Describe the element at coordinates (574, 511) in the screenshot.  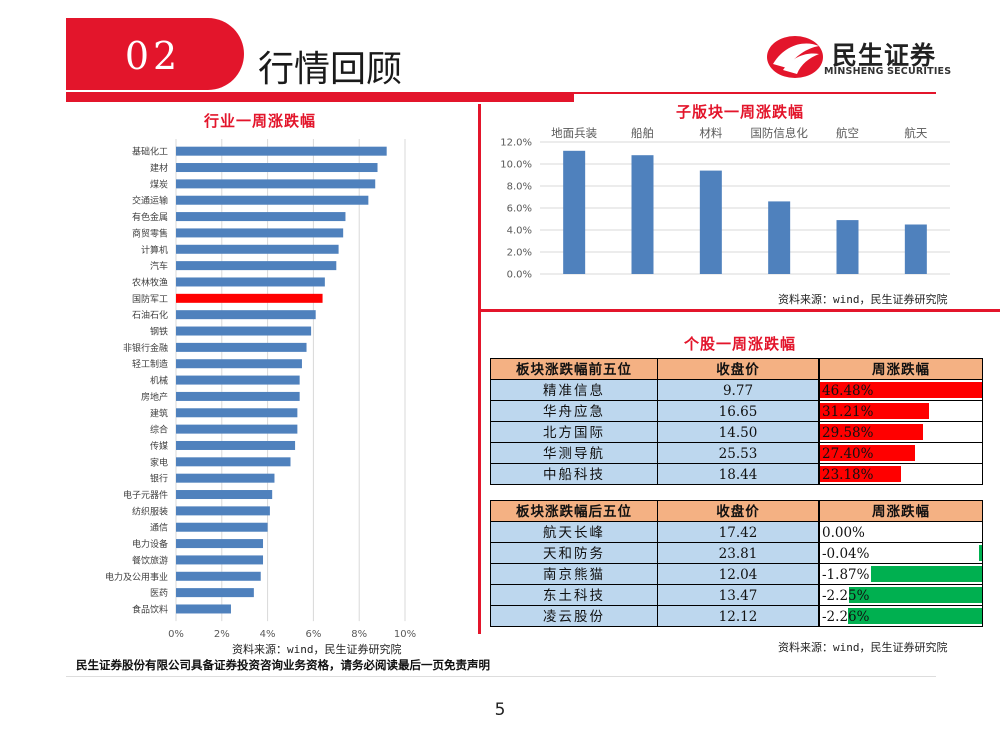
I see `bottom-table-header: 板块涨跌幅后五位` at that location.